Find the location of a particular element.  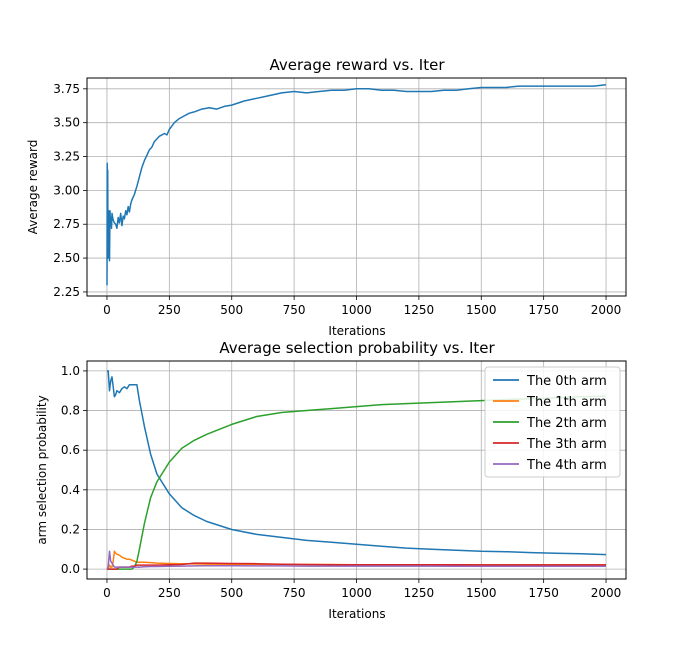

reward-chart-xlabel: Iterations is located at coordinates (356, 331).